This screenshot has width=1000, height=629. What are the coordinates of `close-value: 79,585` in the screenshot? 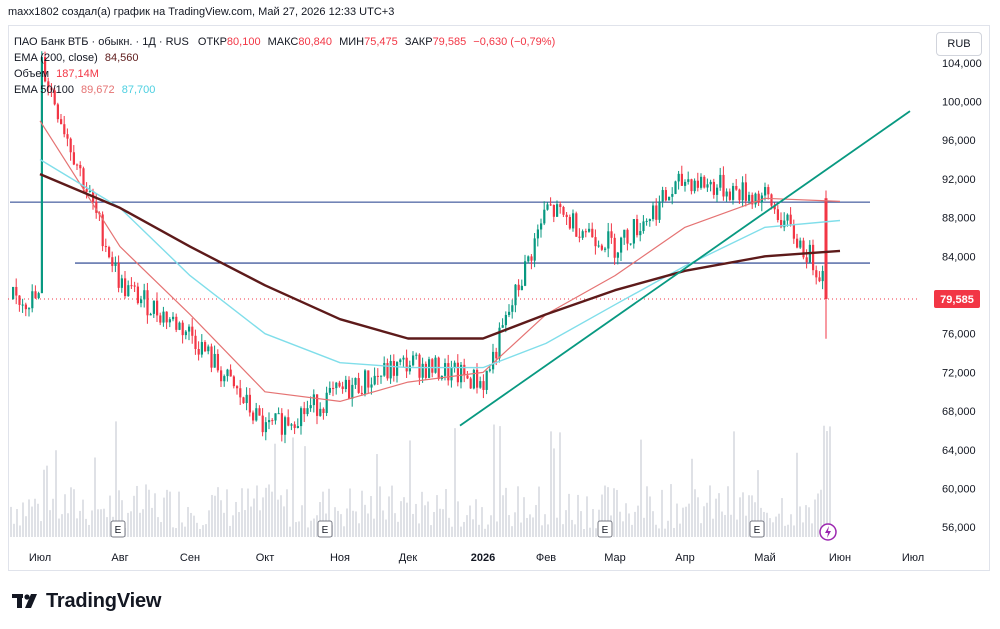 It's located at (449, 42).